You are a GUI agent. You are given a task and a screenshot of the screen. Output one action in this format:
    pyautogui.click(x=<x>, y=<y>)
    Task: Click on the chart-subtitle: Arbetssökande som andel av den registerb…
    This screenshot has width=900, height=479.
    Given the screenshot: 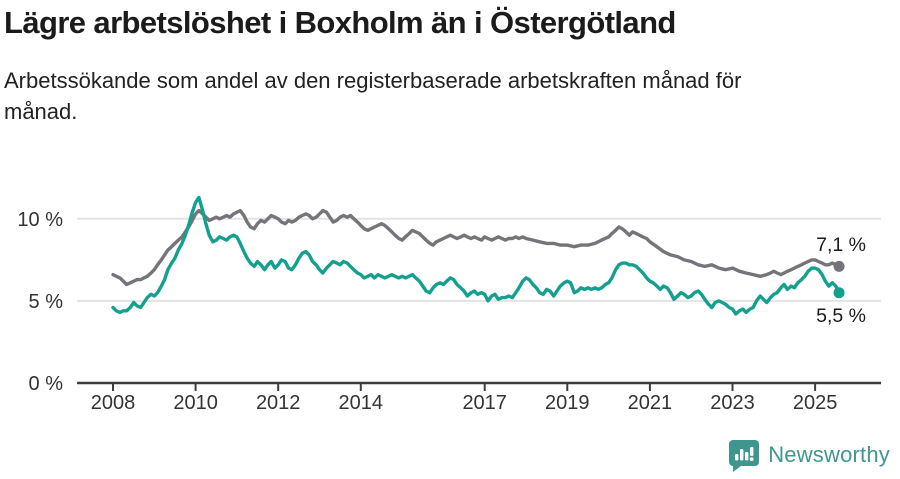 What is the action you would take?
    pyautogui.click(x=450, y=96)
    